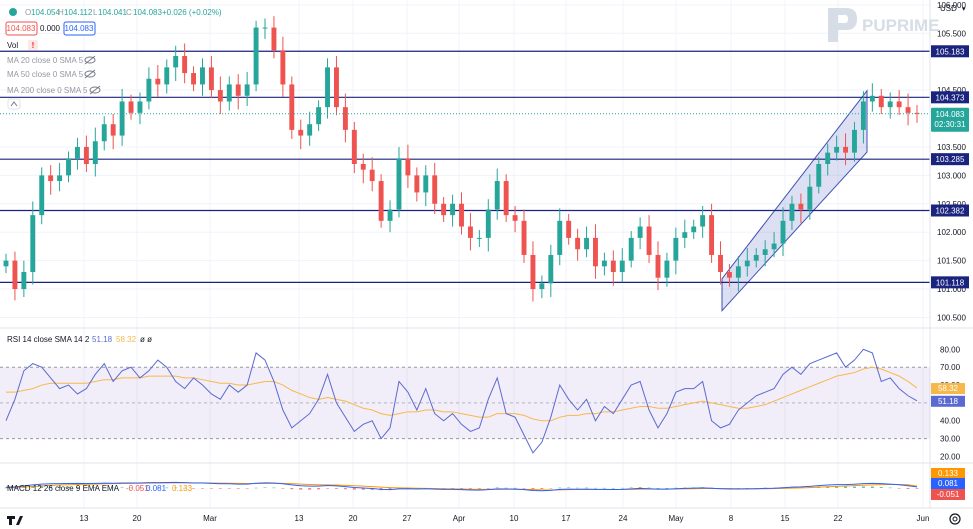  Describe the element at coordinates (156, 488) in the screenshot. I see `macd-legend-value: 0.081` at that location.